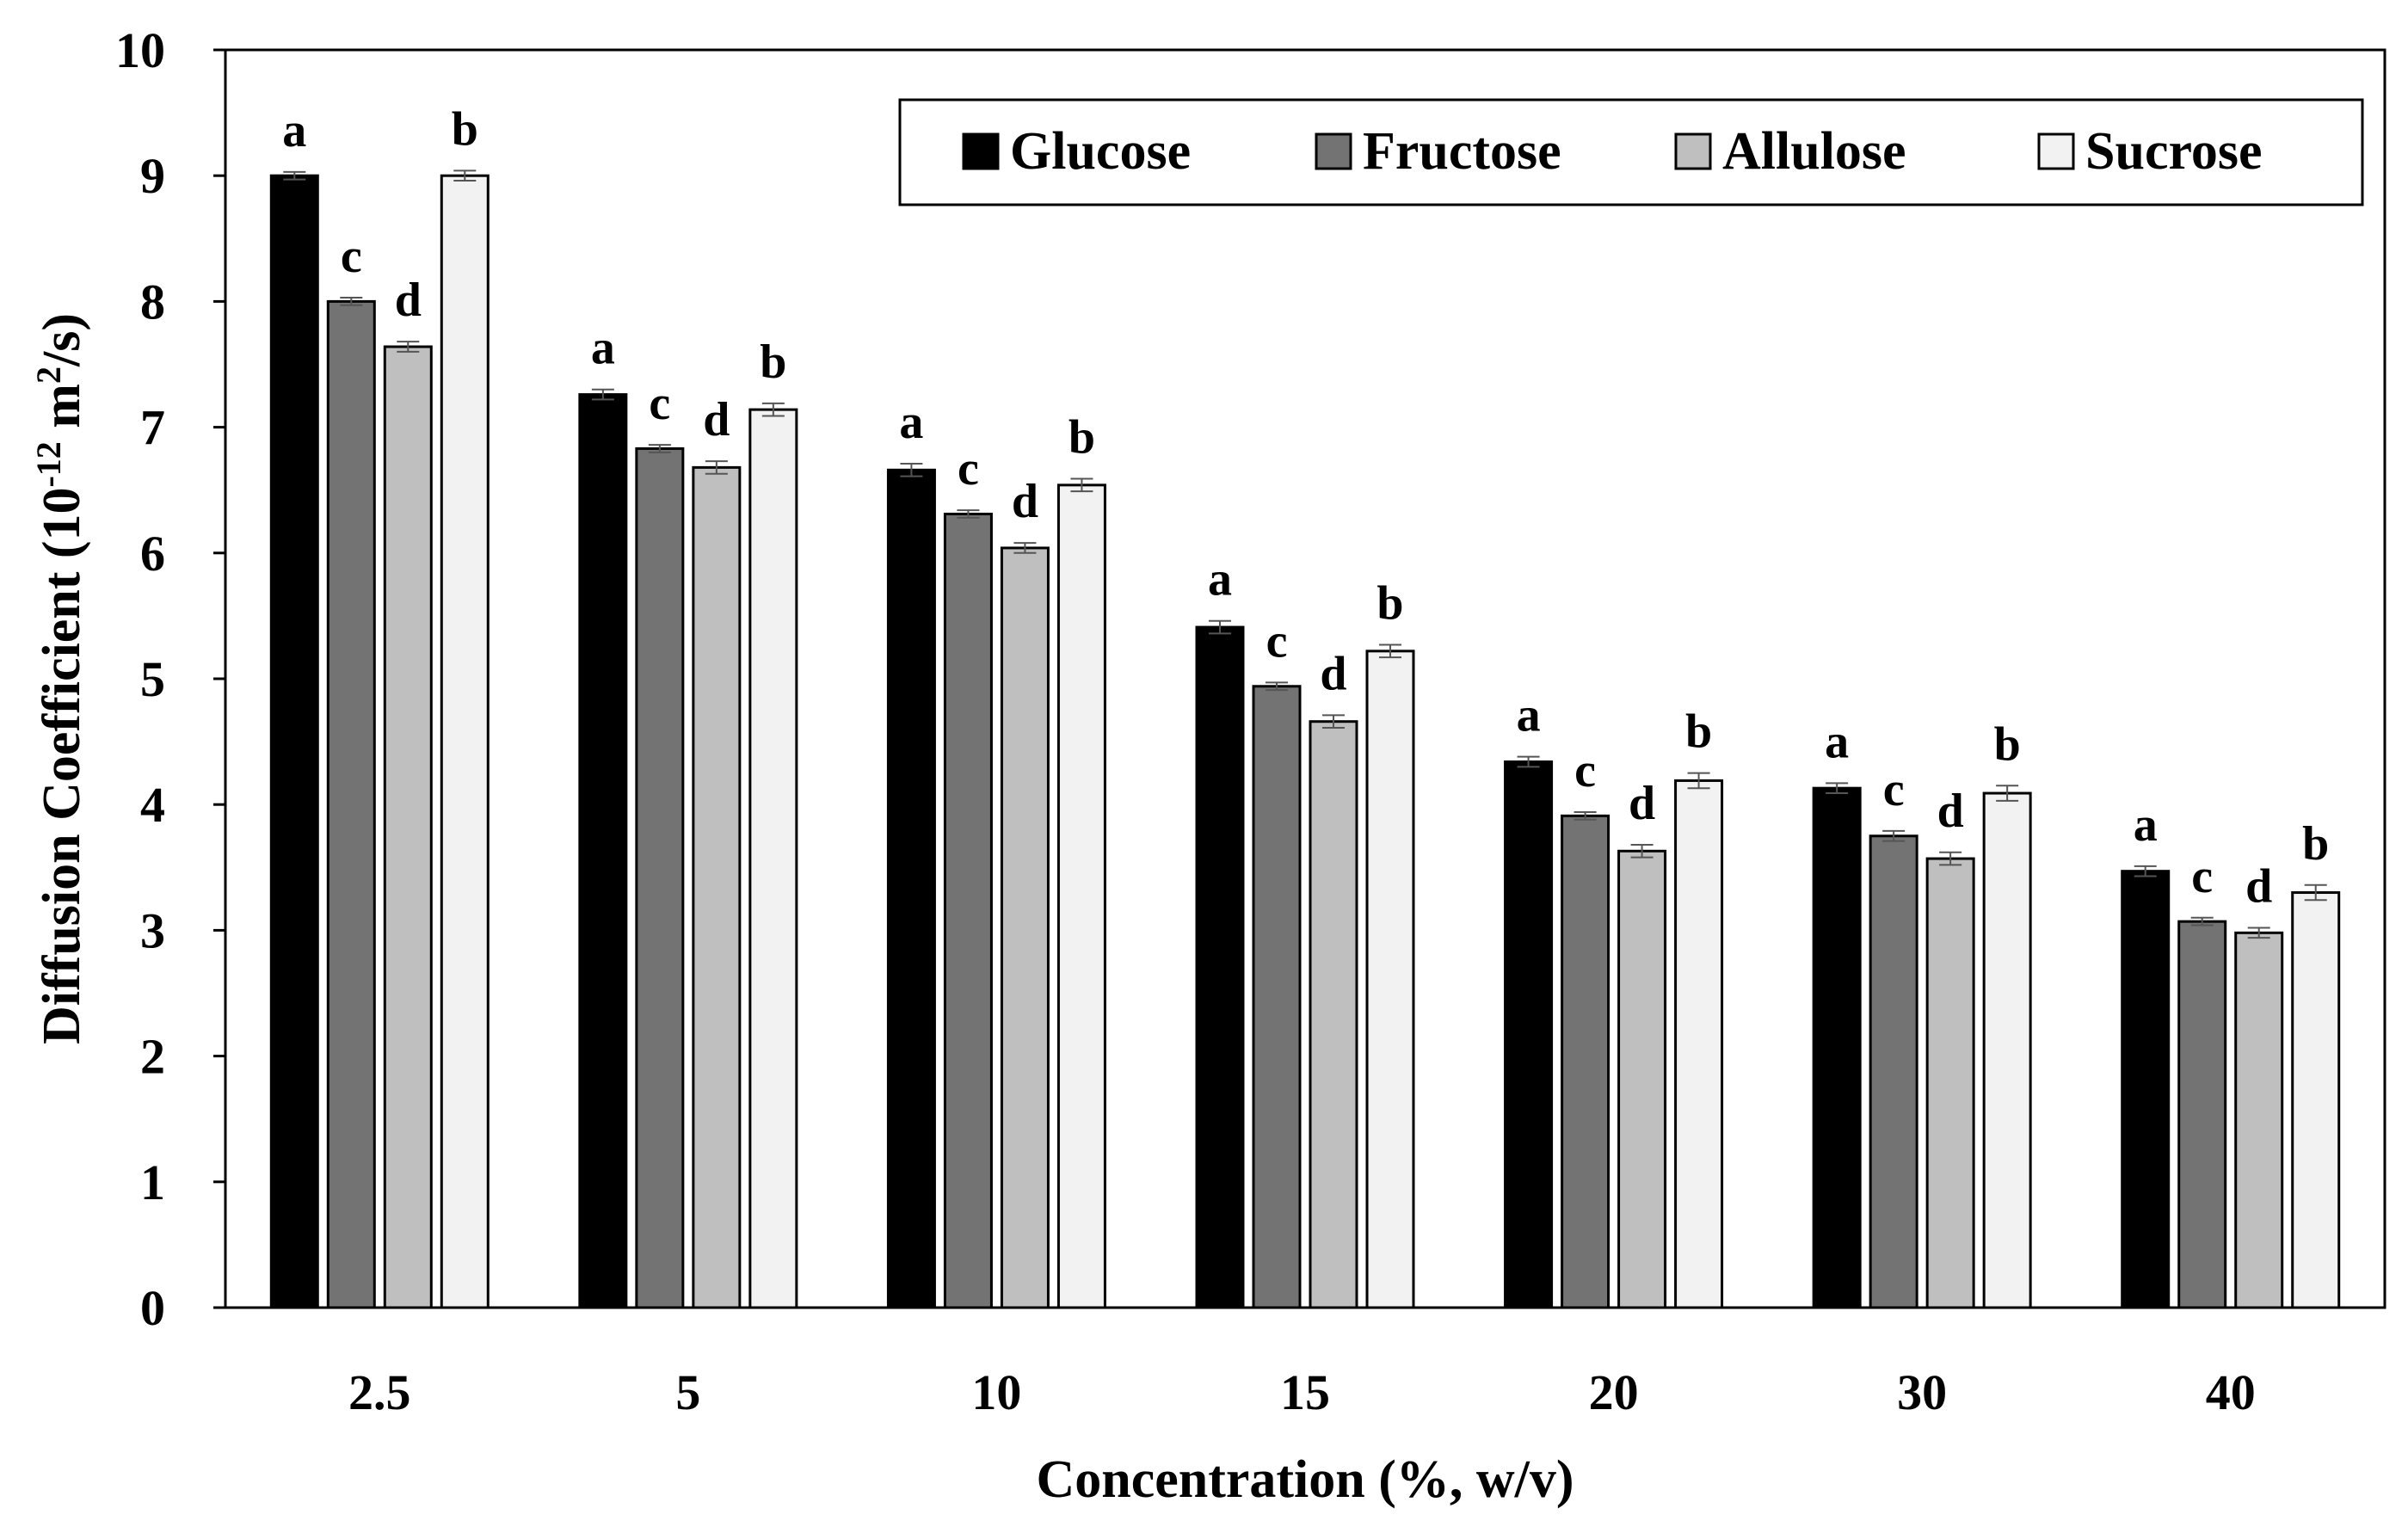  Describe the element at coordinates (687, 1392) in the screenshot. I see `x-tick-label: 5` at that location.